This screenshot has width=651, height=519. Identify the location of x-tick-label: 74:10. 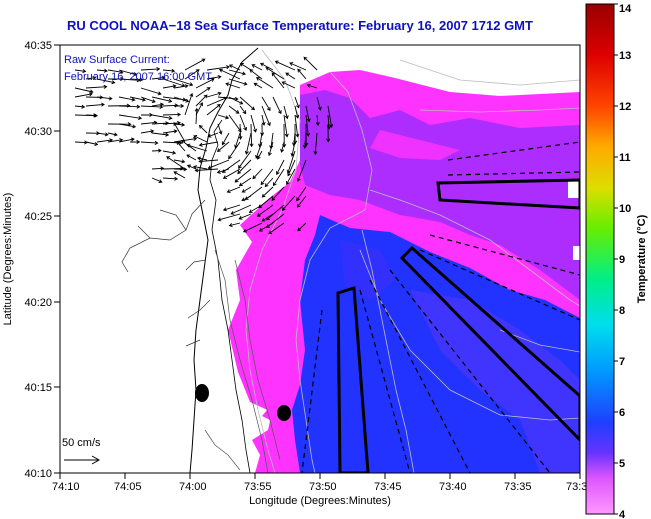
(66, 487).